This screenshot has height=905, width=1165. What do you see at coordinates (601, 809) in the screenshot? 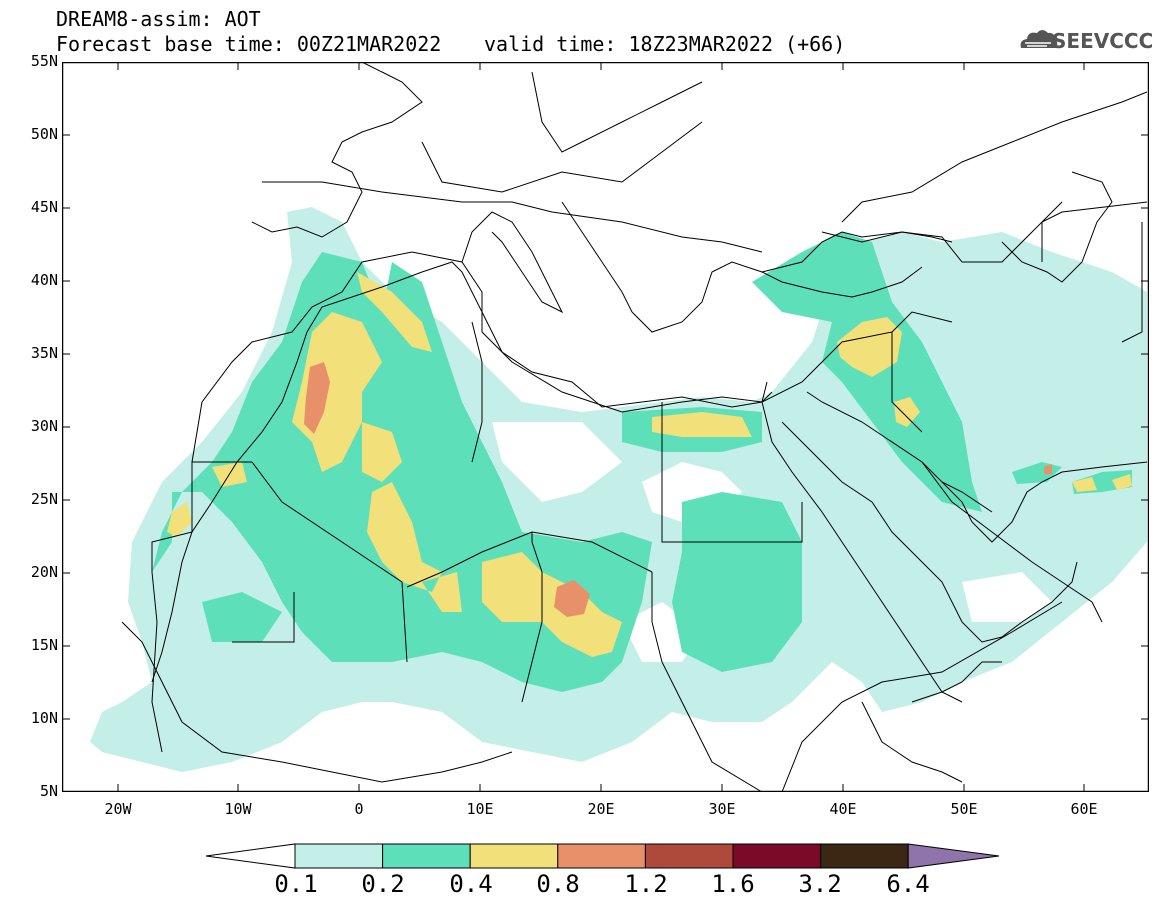
I see `lon-label-20e: 20E` at bounding box center [601, 809].